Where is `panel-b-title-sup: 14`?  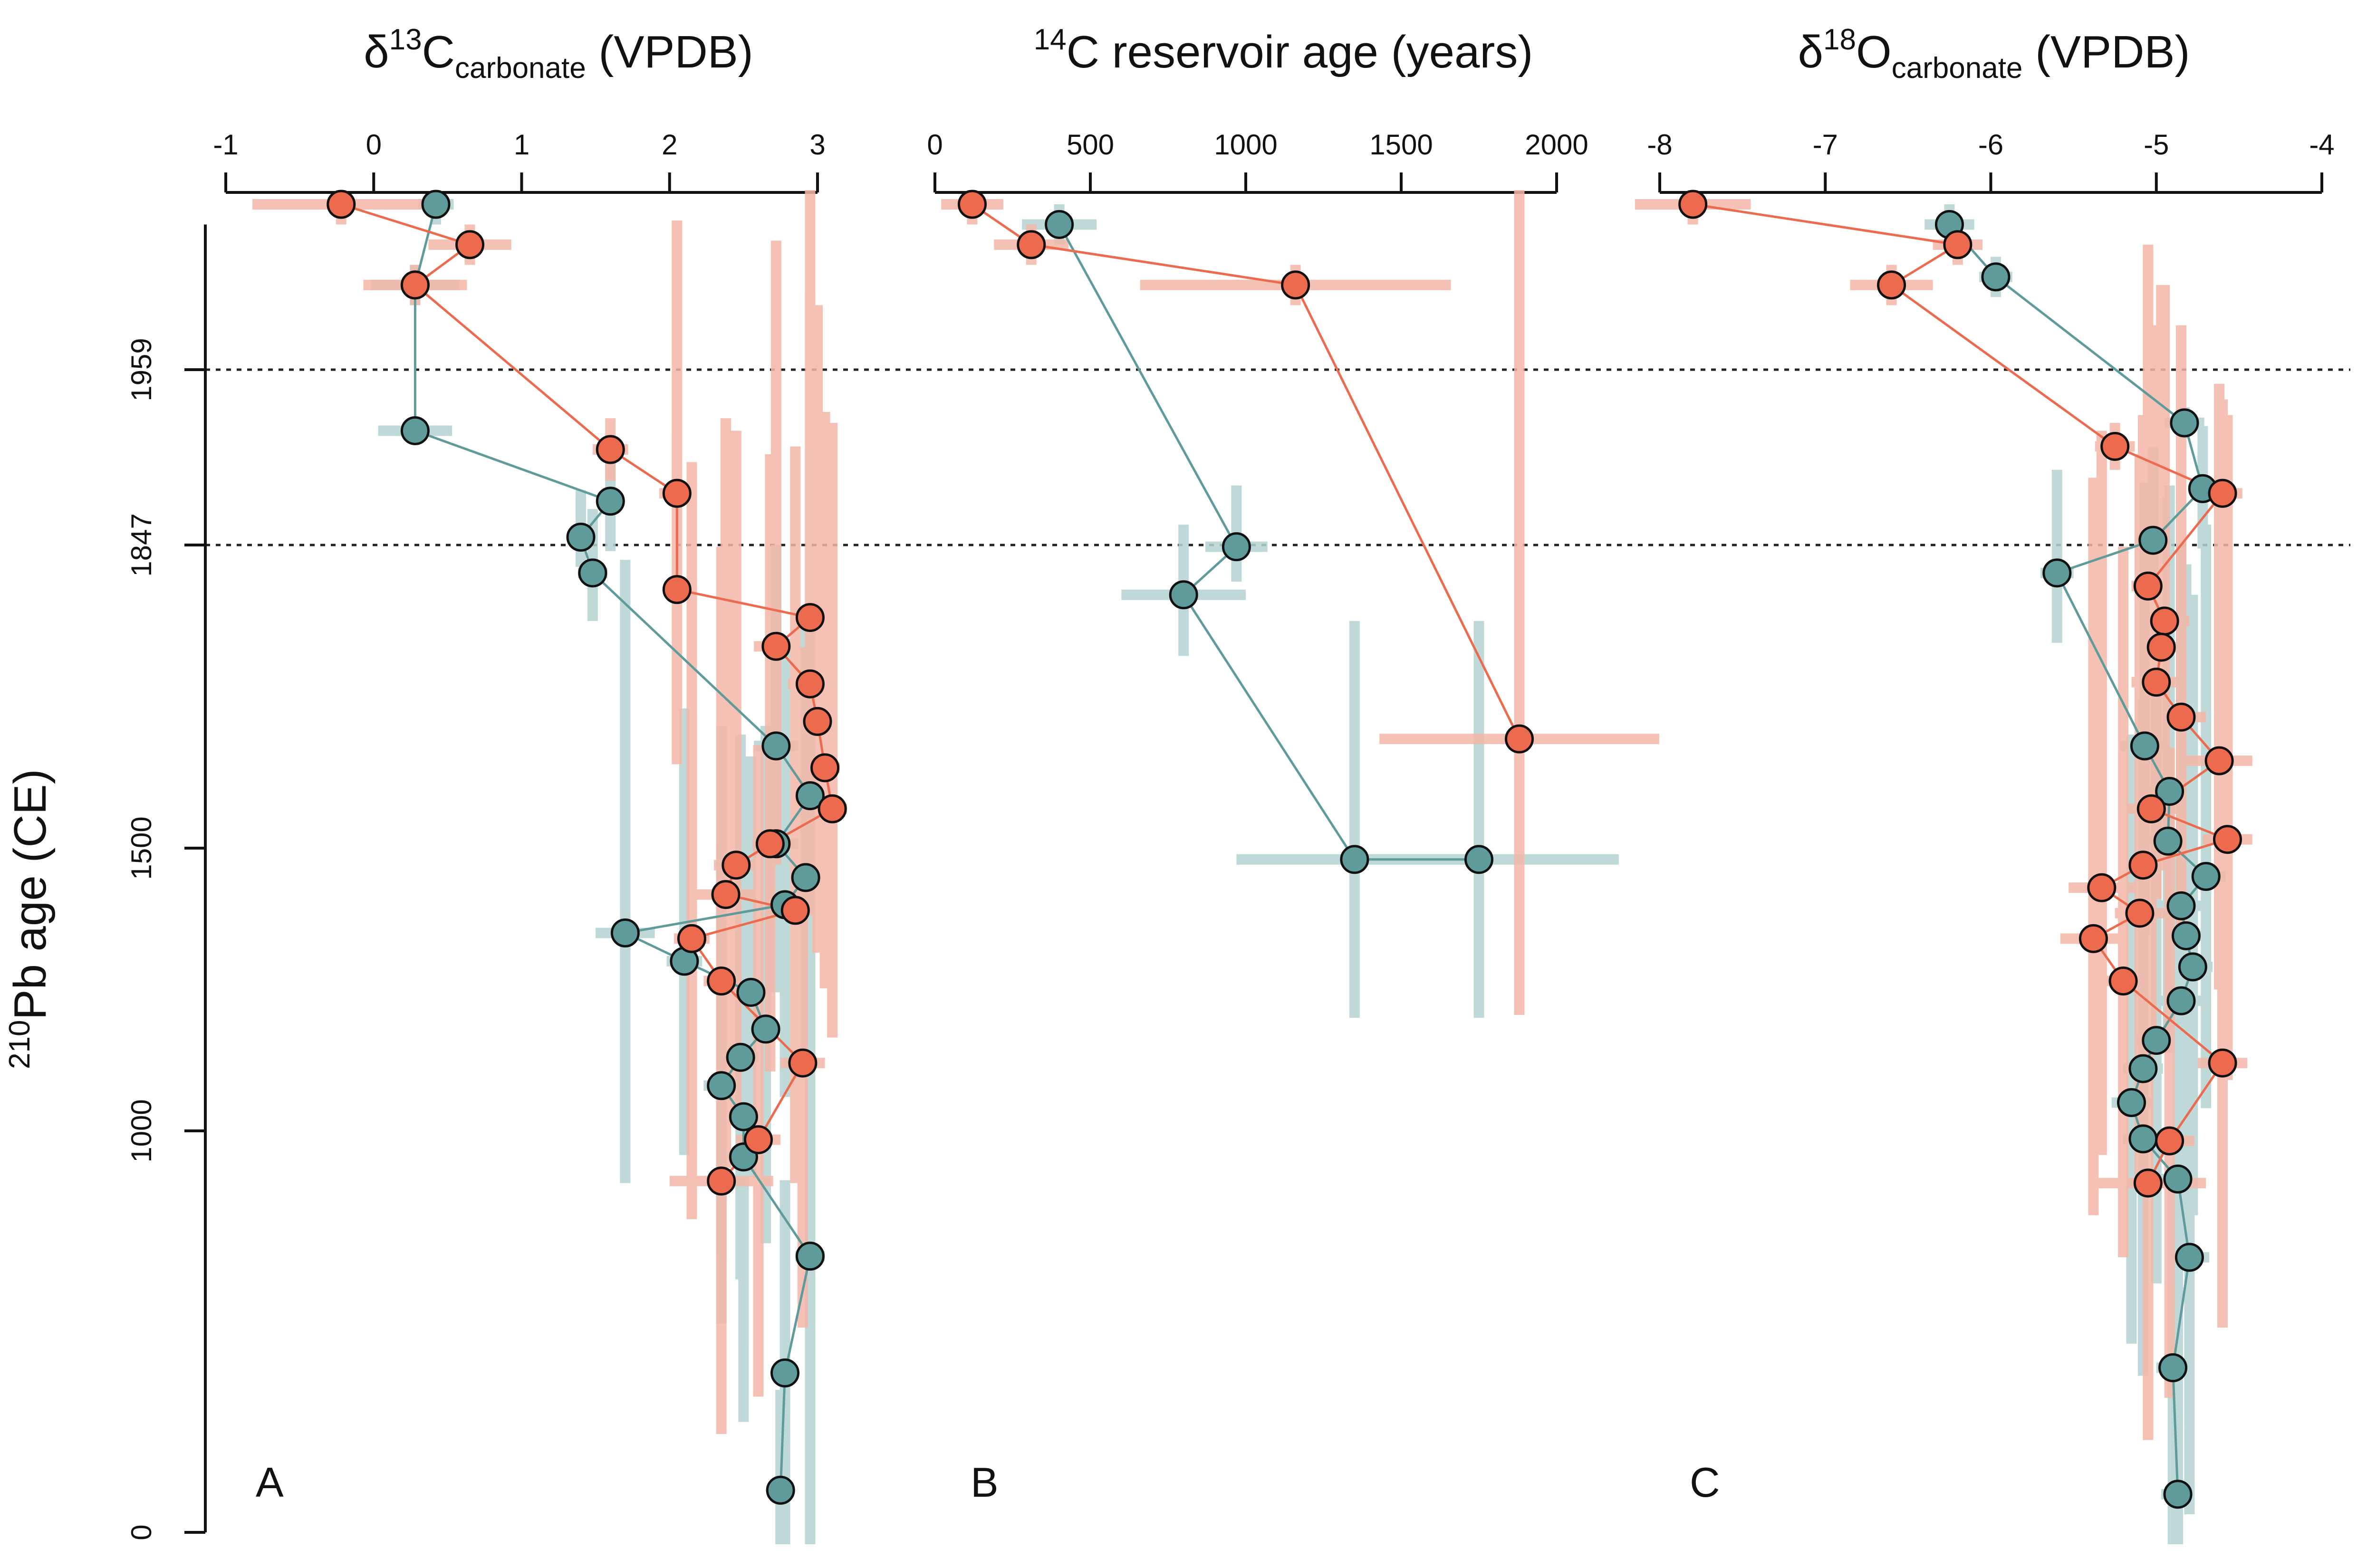 panel-b-title-sup: 14 is located at coordinates (1050, 40).